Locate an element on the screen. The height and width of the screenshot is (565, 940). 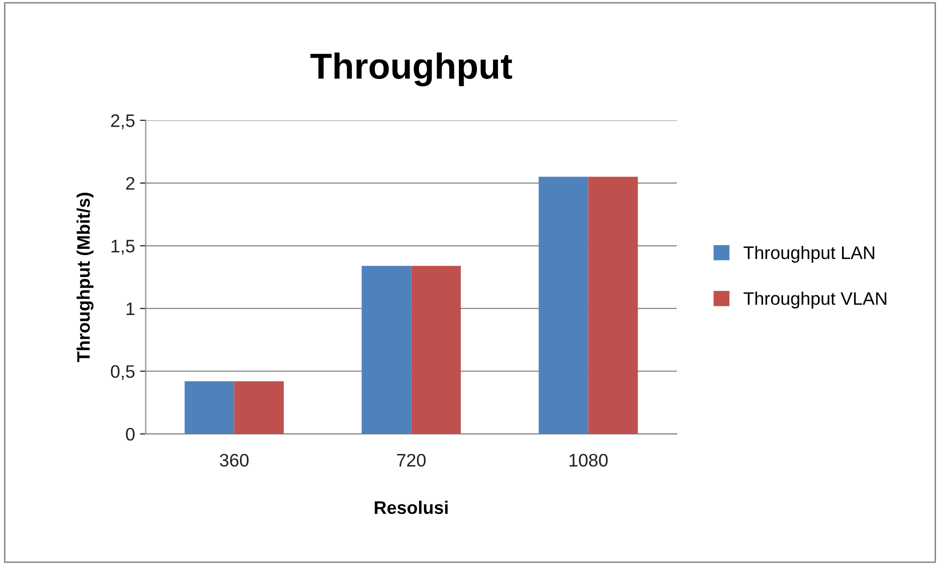
x-tick-label: 1080 is located at coordinates (589, 460).